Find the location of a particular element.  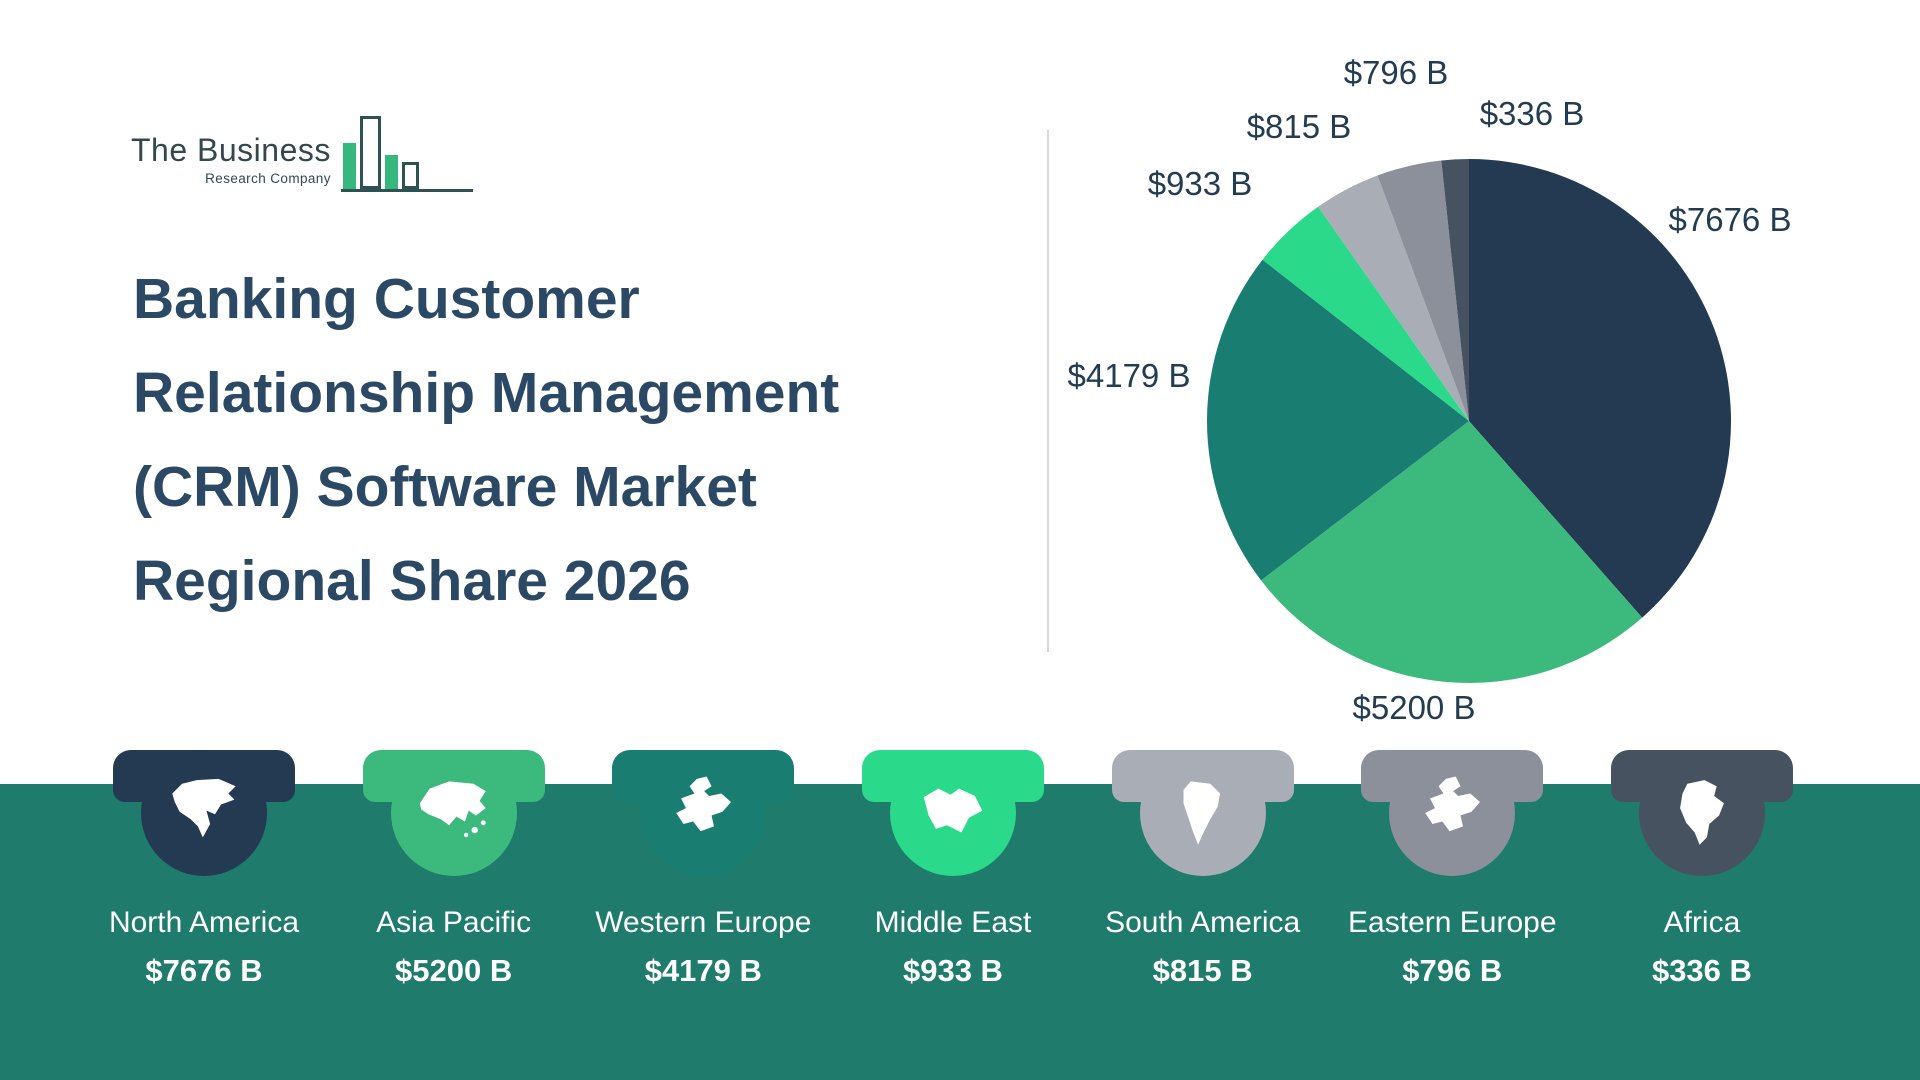

pie-label-africa: $336 B is located at coordinates (1532, 113).